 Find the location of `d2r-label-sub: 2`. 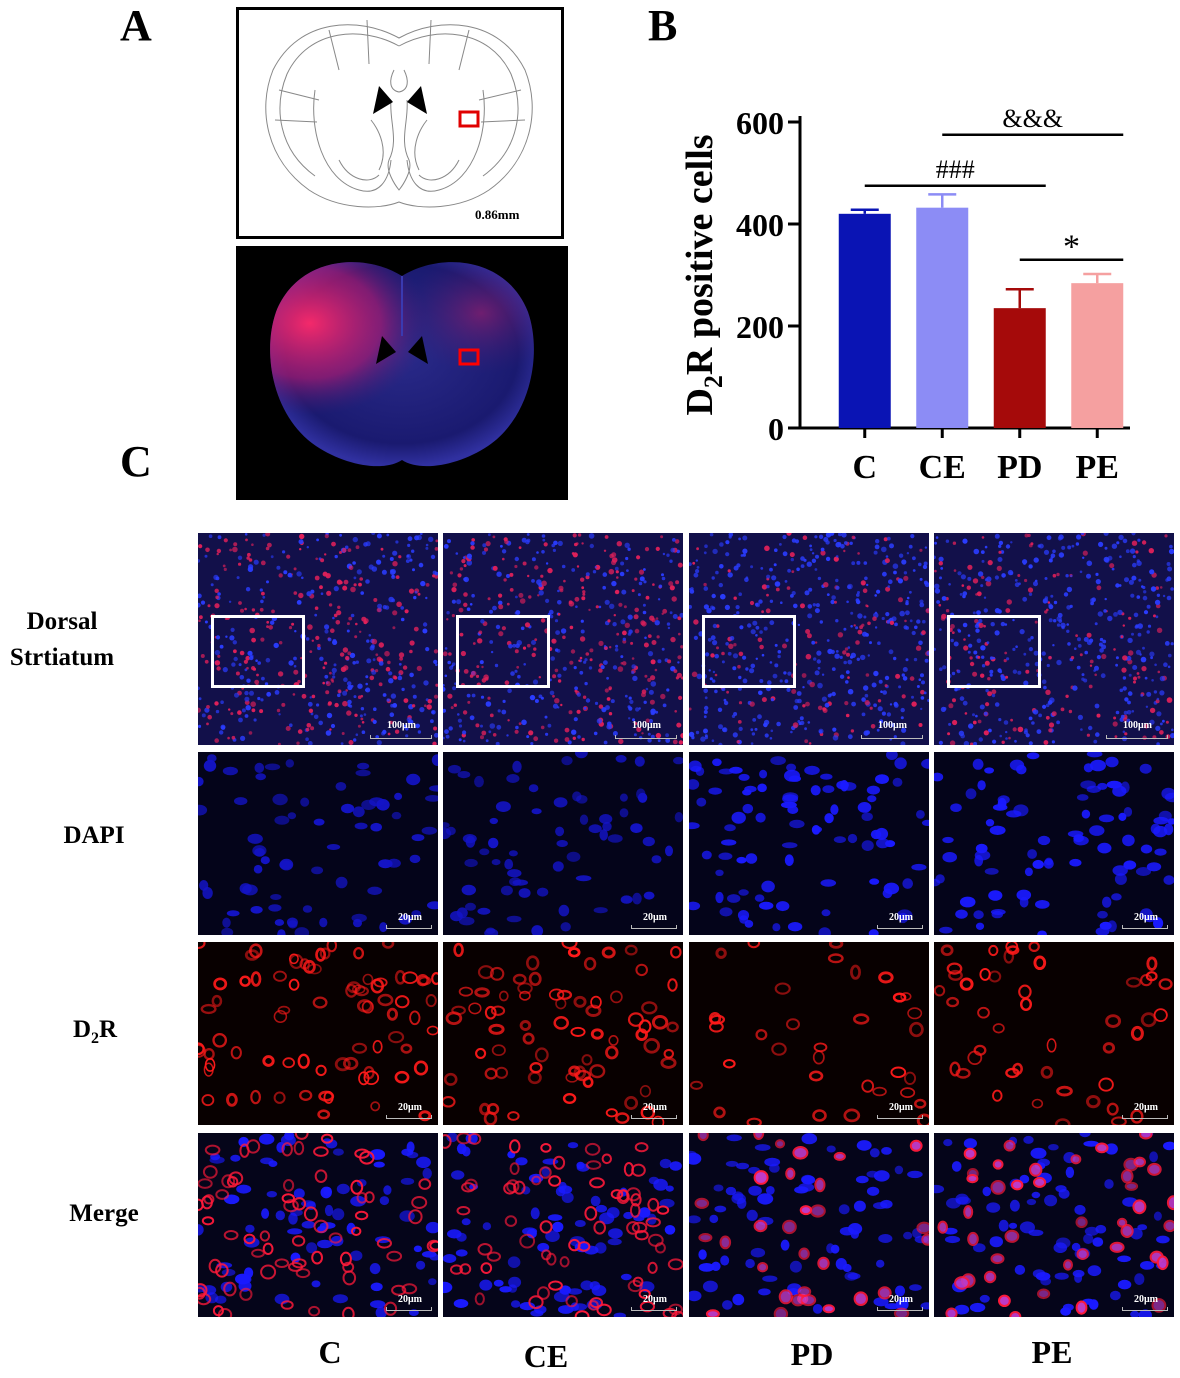

d2r-label-sub: 2 is located at coordinates (95, 1038).